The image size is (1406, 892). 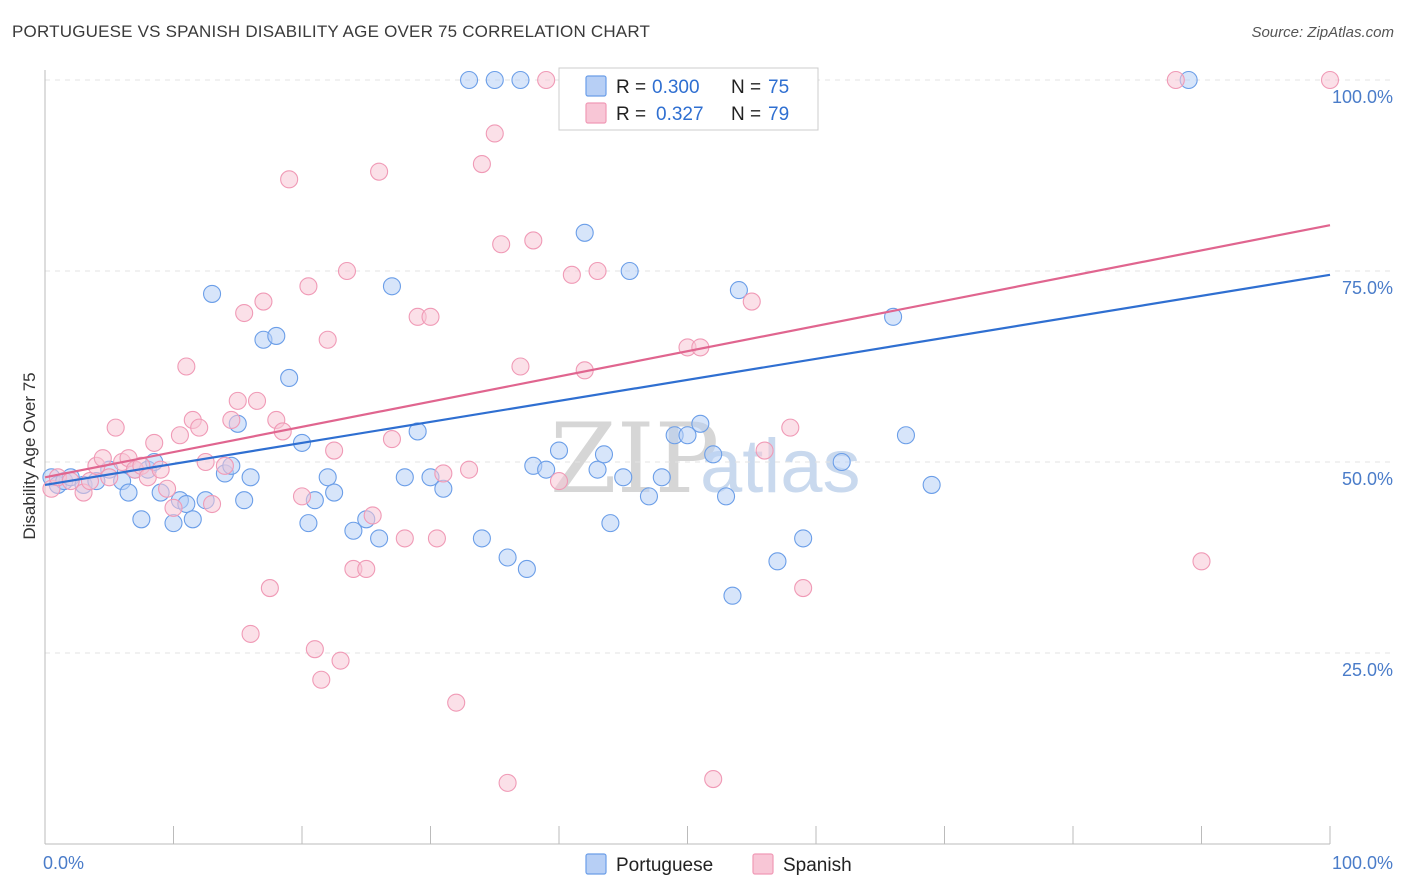 What do you see at coordinates (596, 864) in the screenshot?
I see `series-legend-swatch-portuguese` at bounding box center [596, 864].